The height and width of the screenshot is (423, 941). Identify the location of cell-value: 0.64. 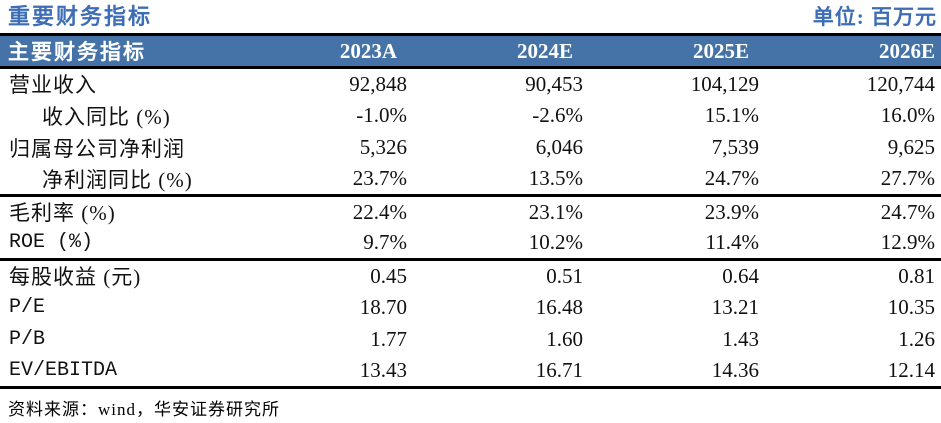
(740, 275).